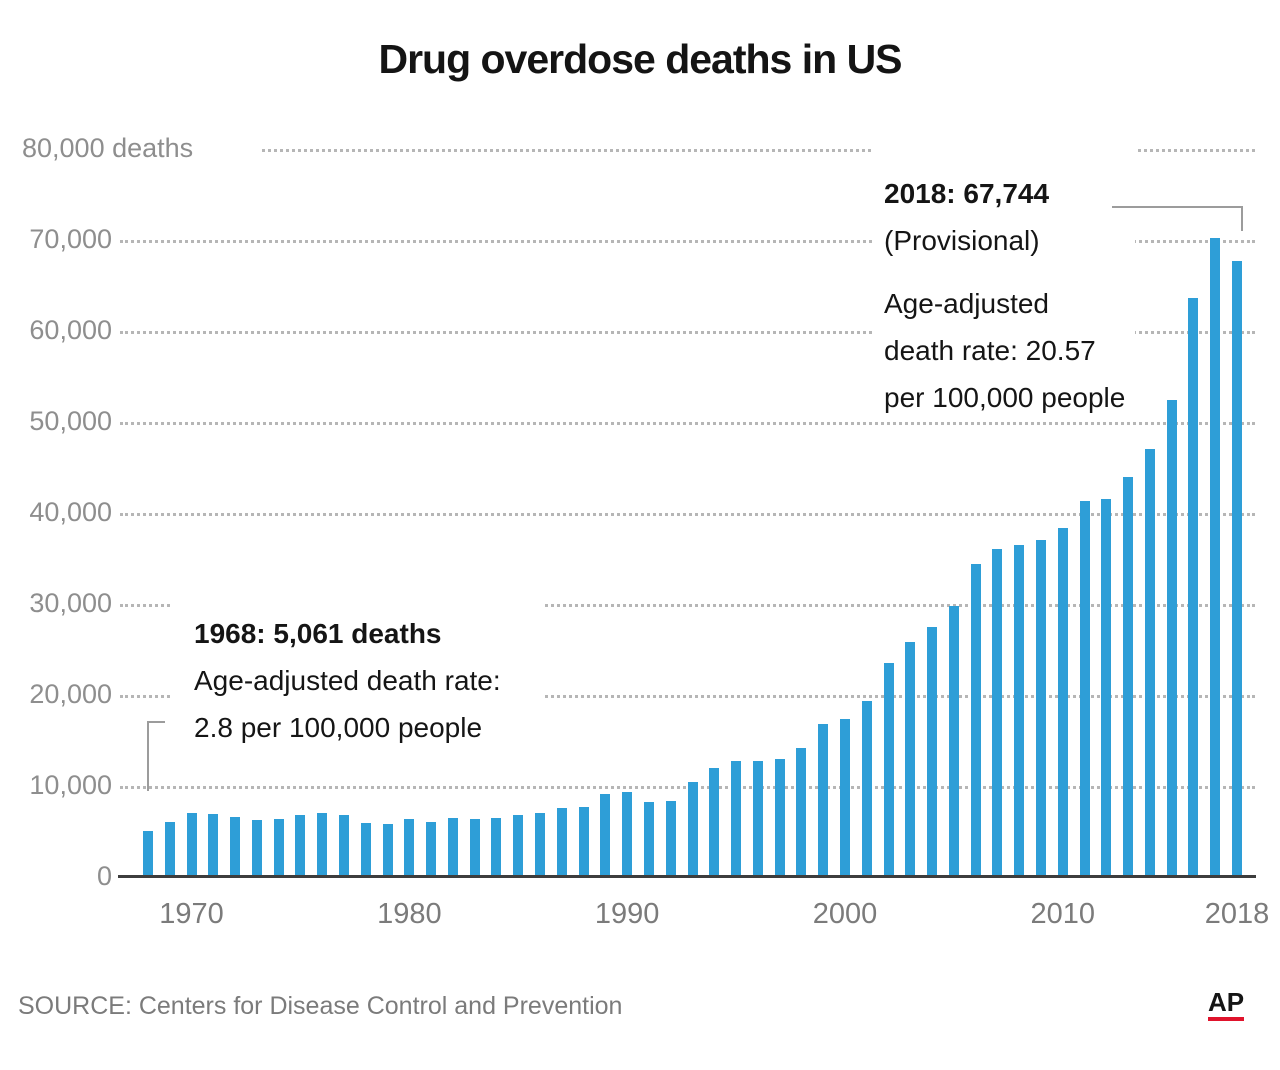 The image size is (1280, 1070). What do you see at coordinates (967, 303) in the screenshot?
I see `annotation-2018-line1: Age-adjusted` at bounding box center [967, 303].